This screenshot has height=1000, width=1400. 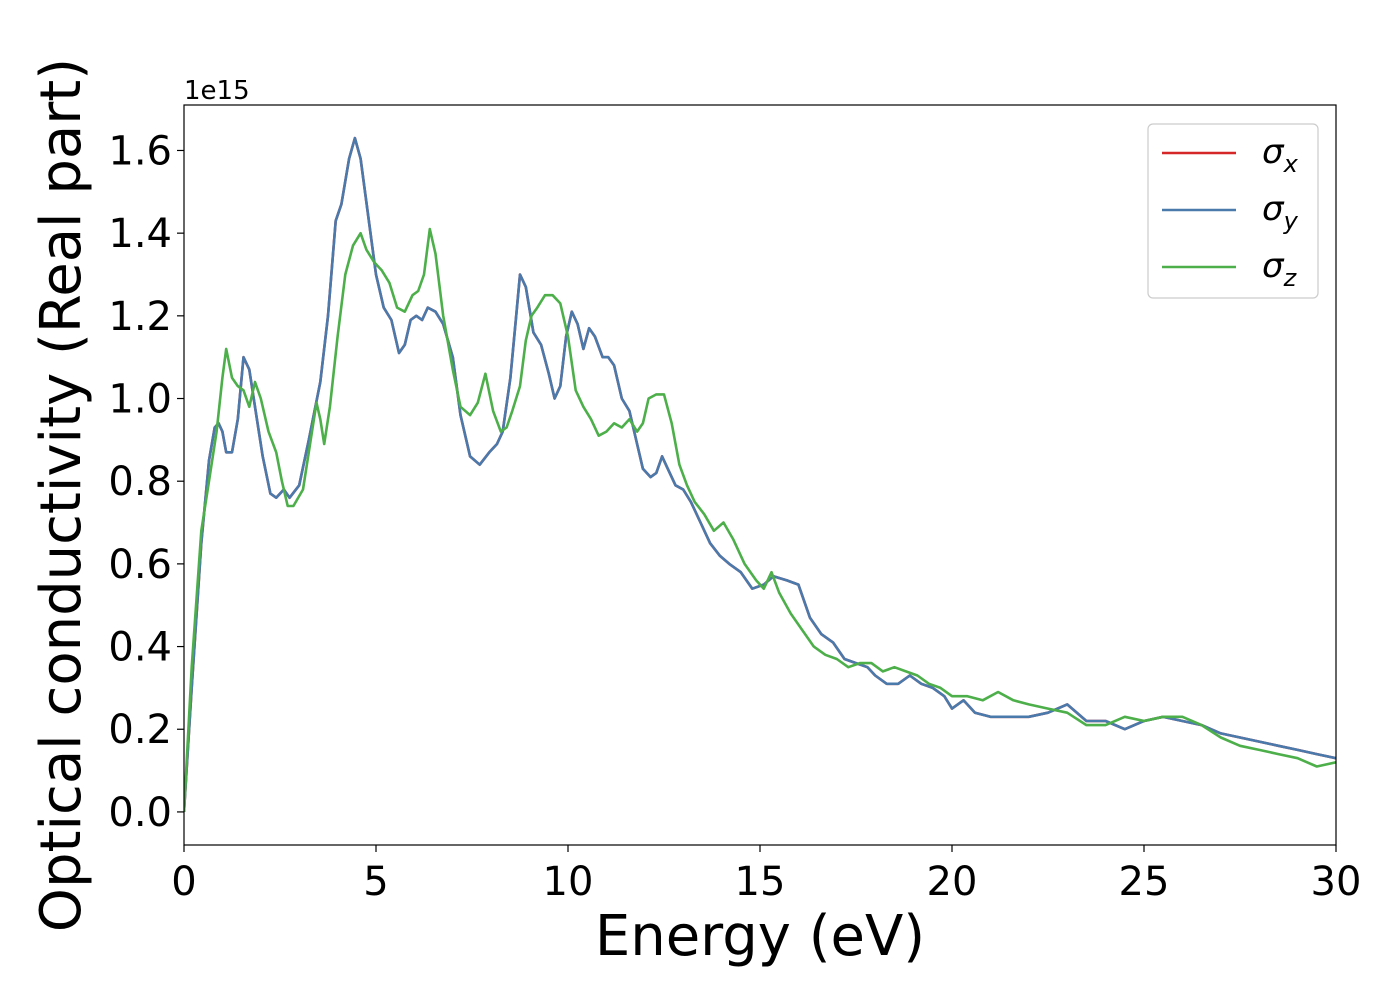 I want to click on x-tick-label: 20, so click(x=952, y=882).